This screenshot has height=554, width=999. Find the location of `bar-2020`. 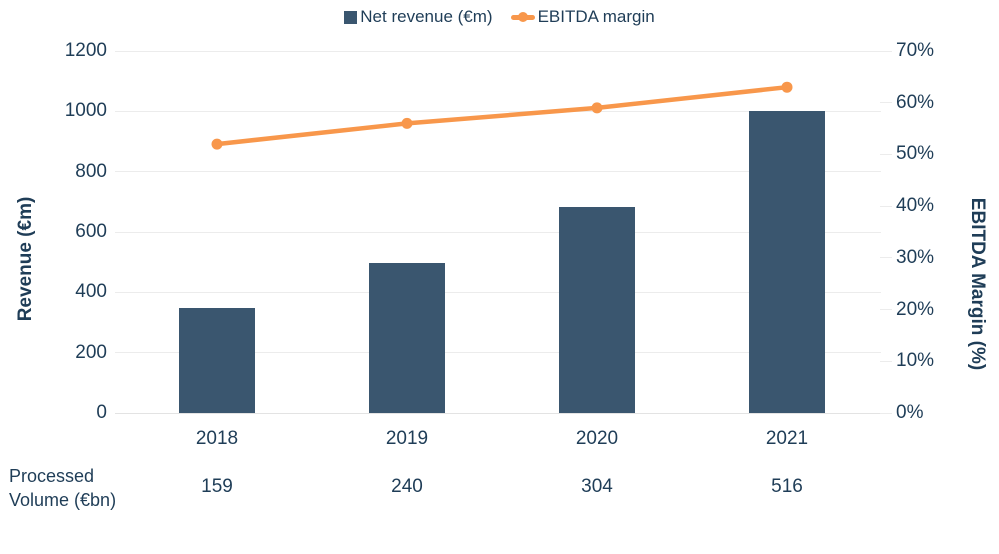

bar-2020 is located at coordinates (597, 309).